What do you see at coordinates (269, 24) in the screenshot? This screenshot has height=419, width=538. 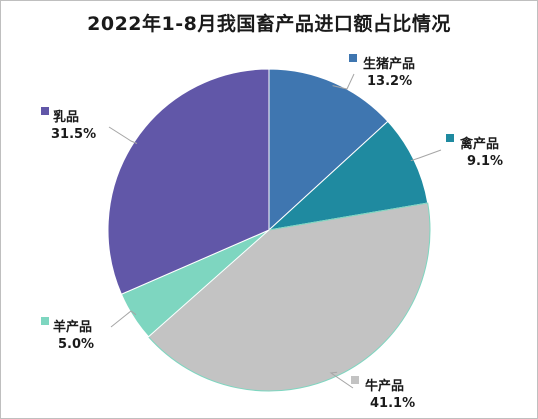 I see `chart-title: 2022年1-8月我国畜产品进口额占比情况` at bounding box center [269, 24].